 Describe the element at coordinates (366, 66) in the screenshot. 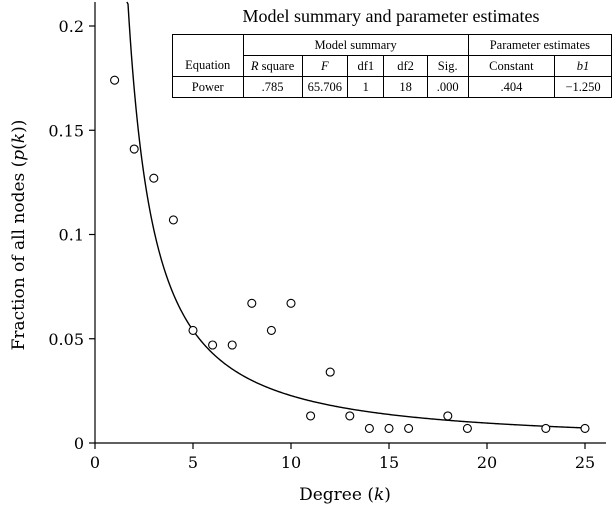

I see `header-df1: df1` at that location.